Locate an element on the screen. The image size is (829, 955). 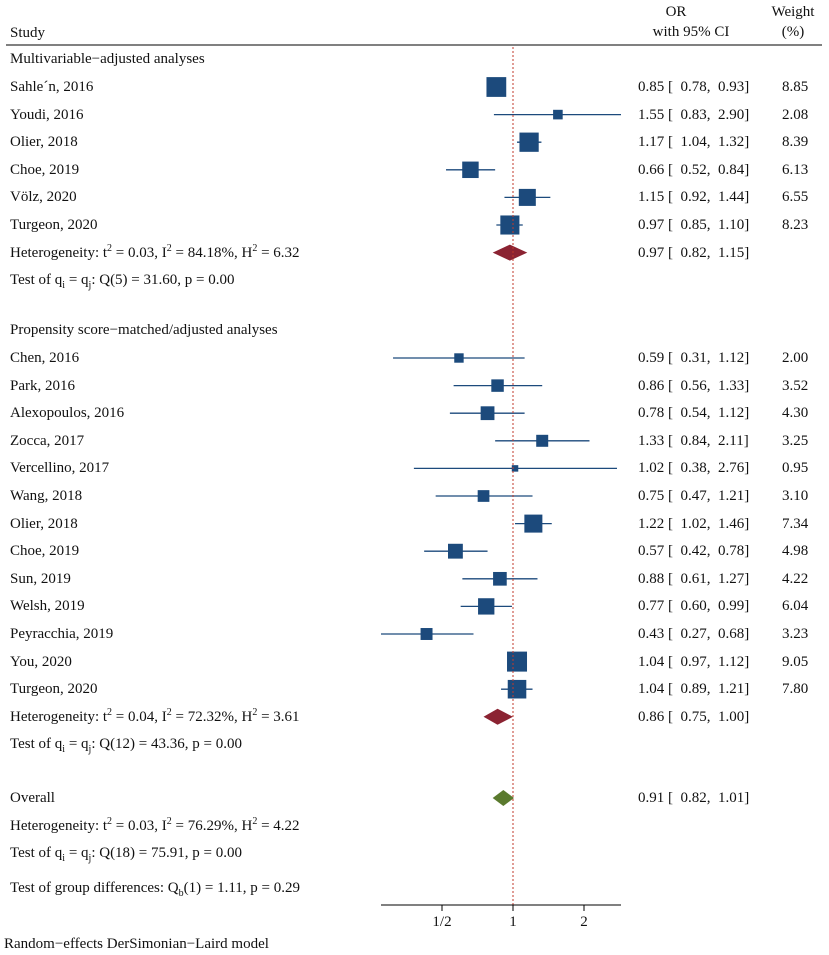
group-2-study-8-weight: 4.98 is located at coordinates (795, 551).